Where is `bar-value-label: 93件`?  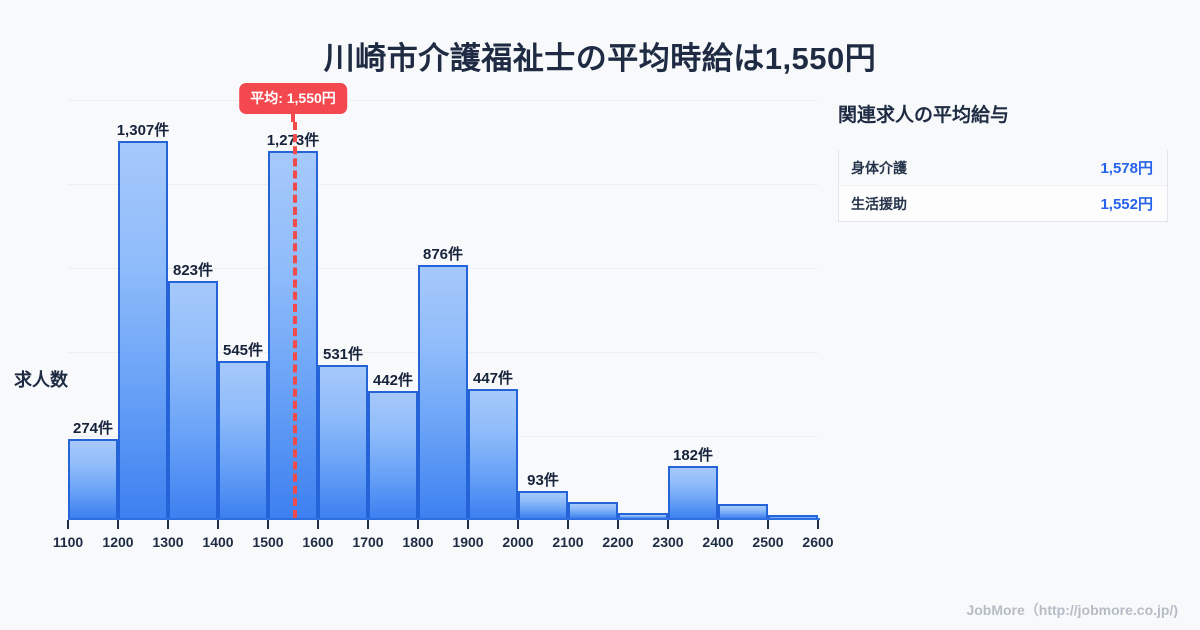
bar-value-label: 93件 is located at coordinates (543, 481).